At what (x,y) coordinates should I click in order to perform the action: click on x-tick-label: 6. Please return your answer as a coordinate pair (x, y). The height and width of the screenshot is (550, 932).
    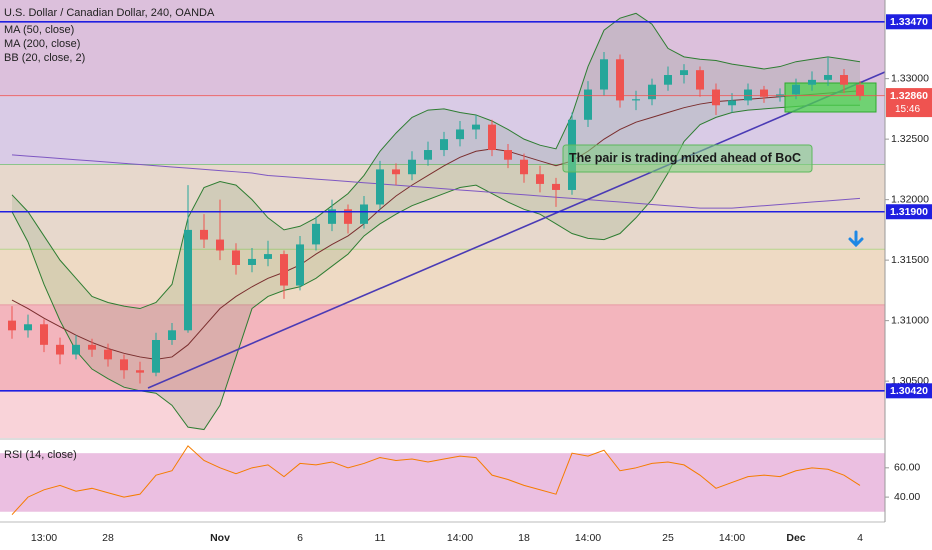
    Looking at the image, I should click on (300, 538).